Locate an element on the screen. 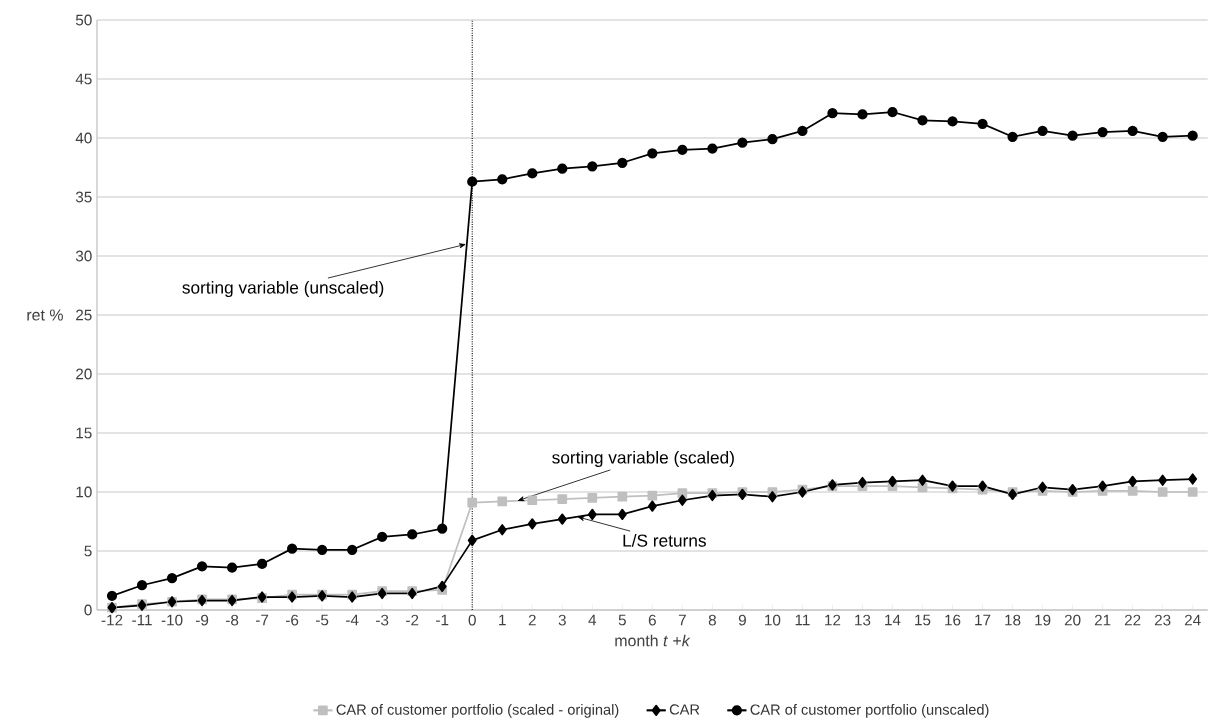  y-tick-label: 30 is located at coordinates (83, 256).